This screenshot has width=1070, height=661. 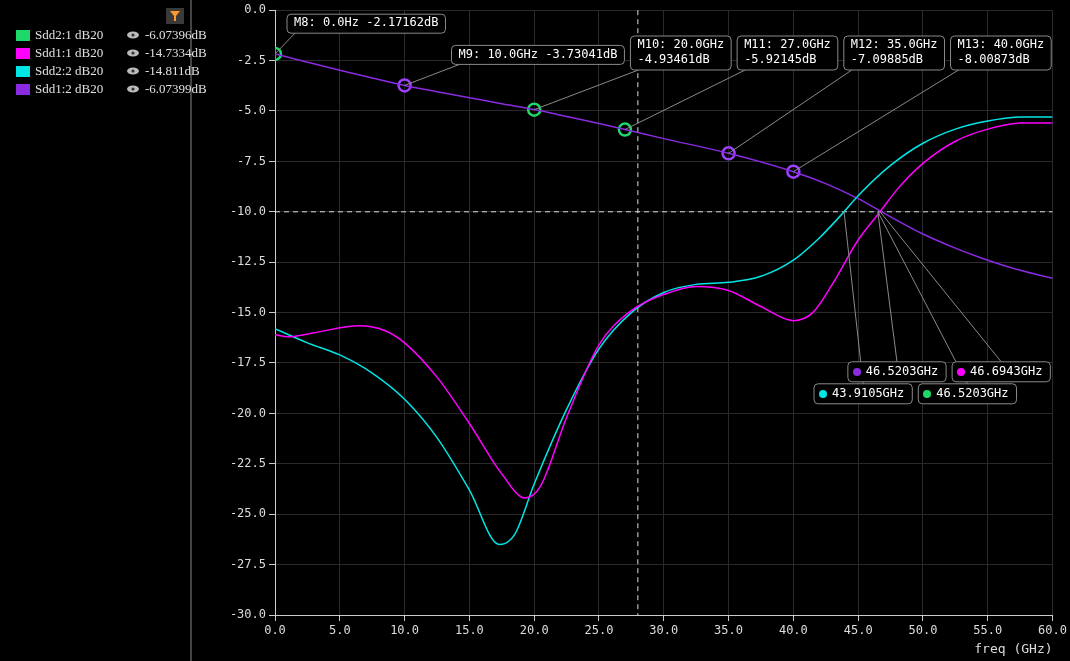 I want to click on x-tick-label: 5.0, so click(x=339, y=630).